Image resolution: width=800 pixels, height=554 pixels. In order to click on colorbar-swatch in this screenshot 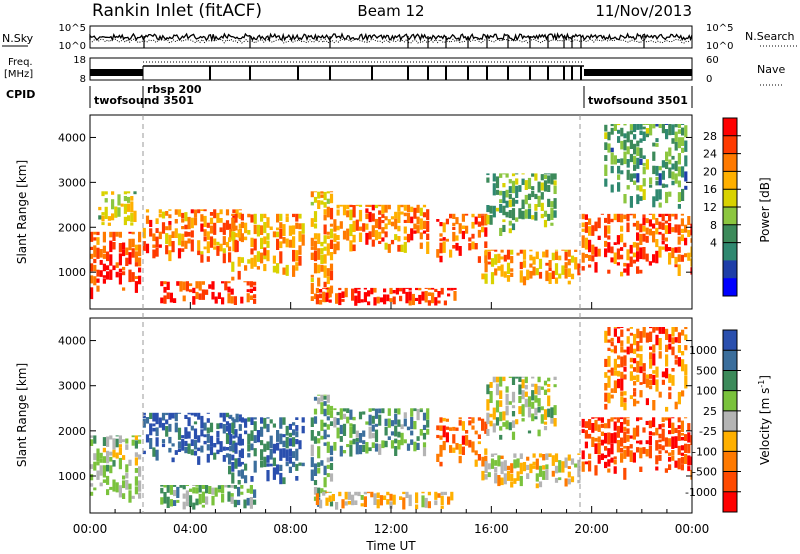, I will do `click(730, 198)`.